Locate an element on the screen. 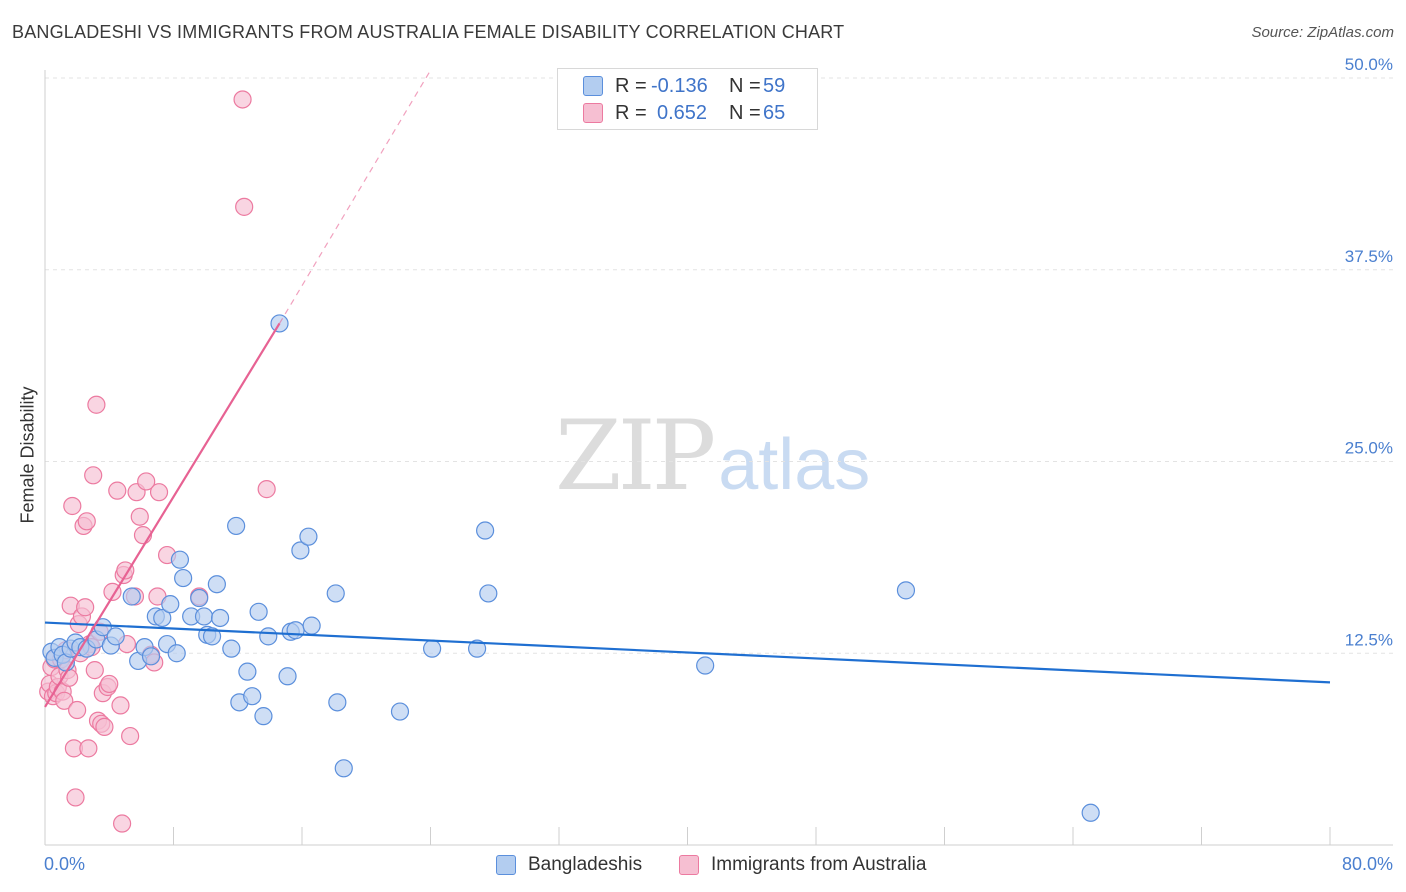 The image size is (1406, 892). legend-row-australia: R = 0.652 N = 65 is located at coordinates (684, 113).